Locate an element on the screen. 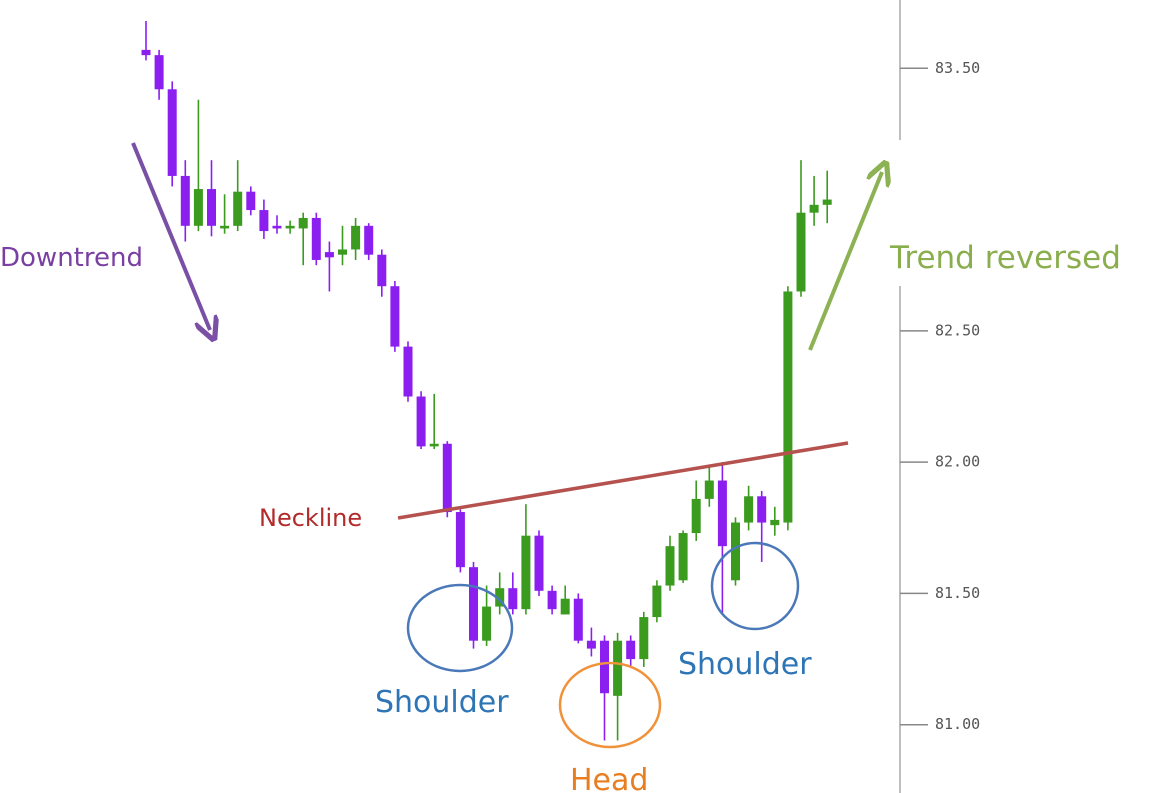 The height and width of the screenshot is (793, 1162). head-circle is located at coordinates (610, 705).